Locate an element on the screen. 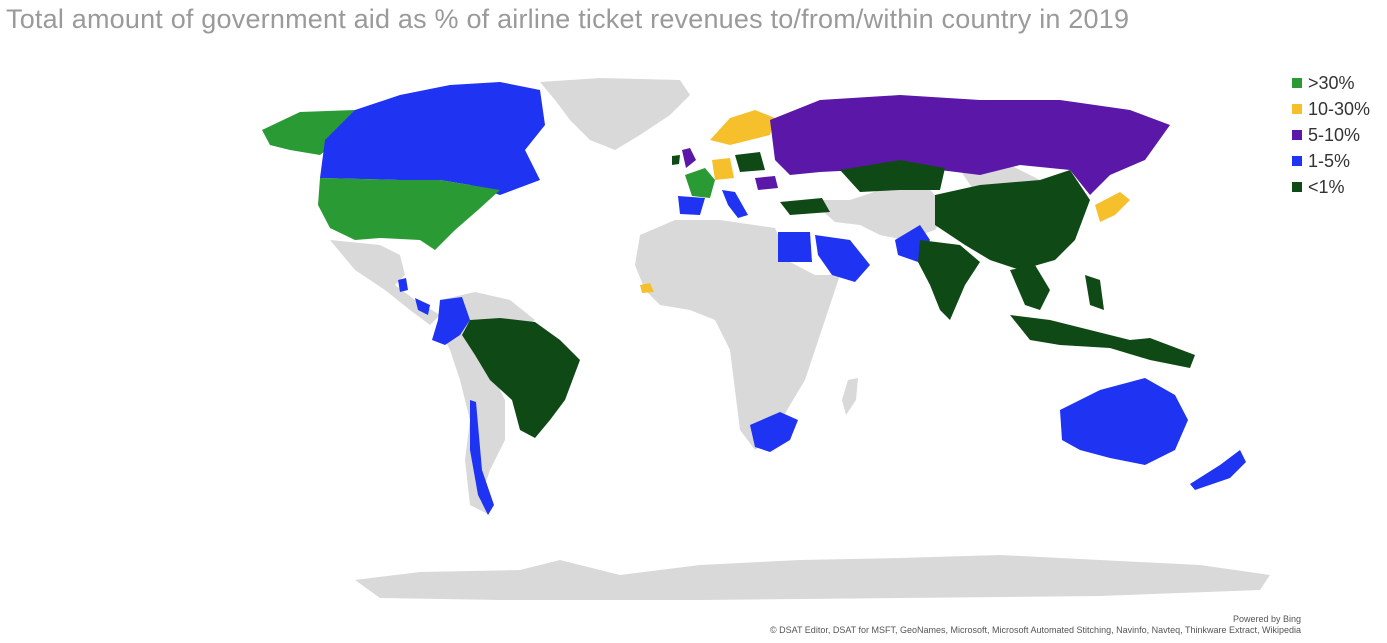 The width and height of the screenshot is (1387, 643). country-france is located at coordinates (700, 183).